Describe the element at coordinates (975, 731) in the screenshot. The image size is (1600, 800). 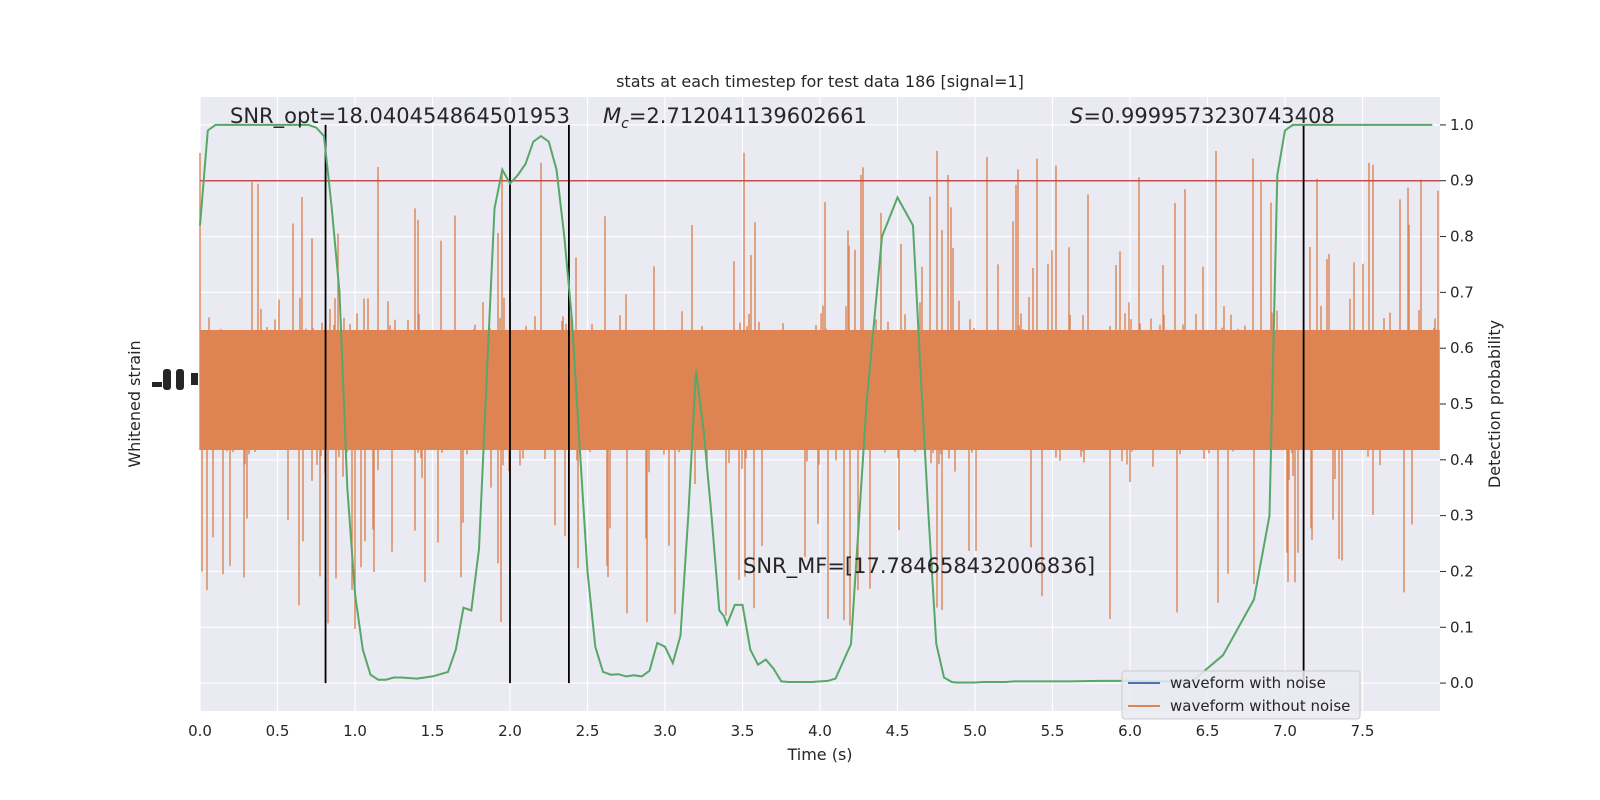
I see `x-tick-label: 5.0` at that location.